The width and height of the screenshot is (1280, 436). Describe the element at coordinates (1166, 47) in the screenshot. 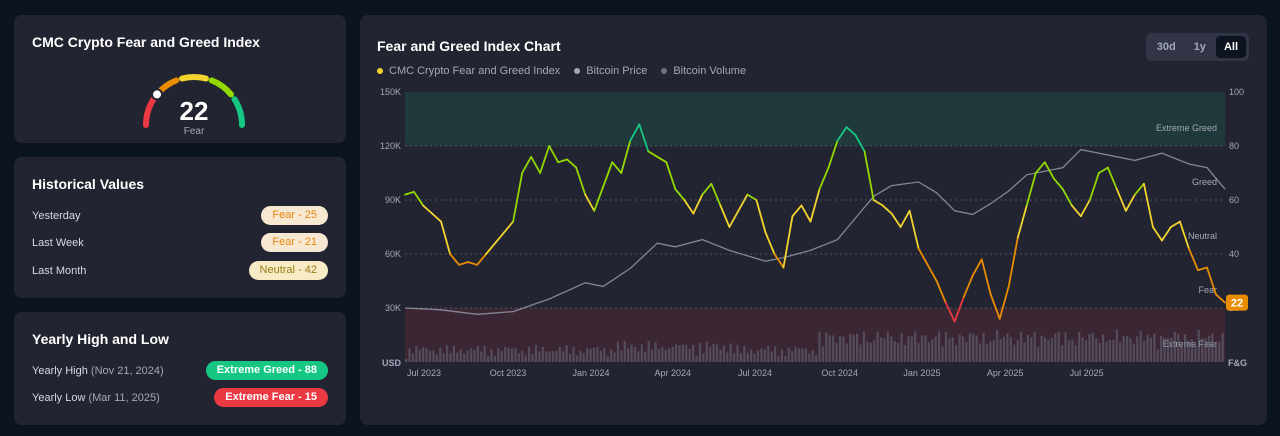

I see `range-button-30d: 30d` at that location.